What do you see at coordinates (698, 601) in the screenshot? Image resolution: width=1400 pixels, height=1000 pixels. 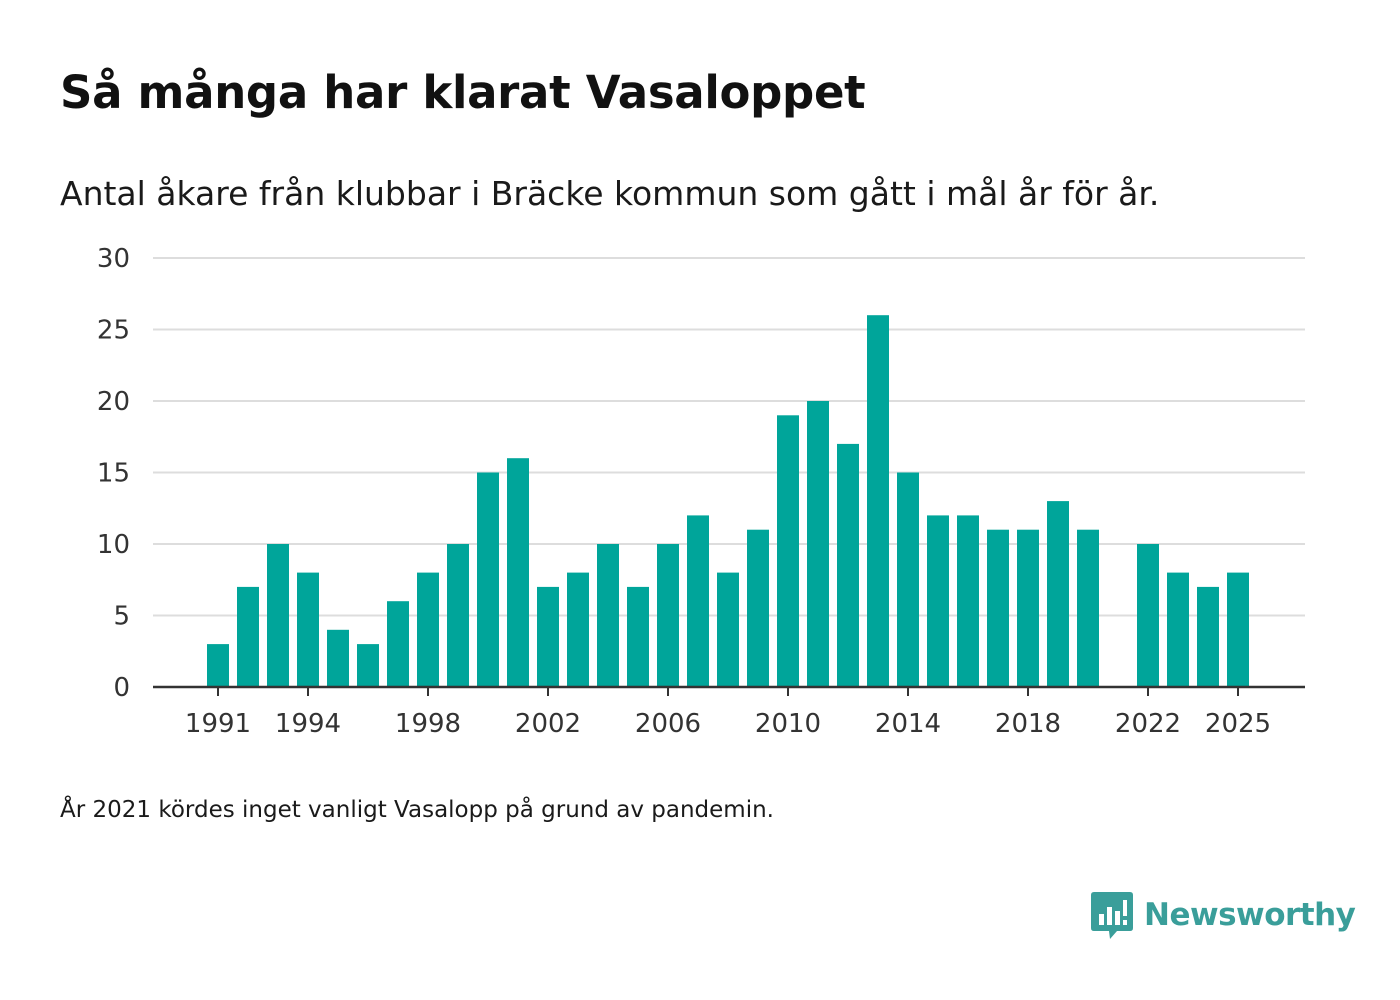 I see `bar-2007` at bounding box center [698, 601].